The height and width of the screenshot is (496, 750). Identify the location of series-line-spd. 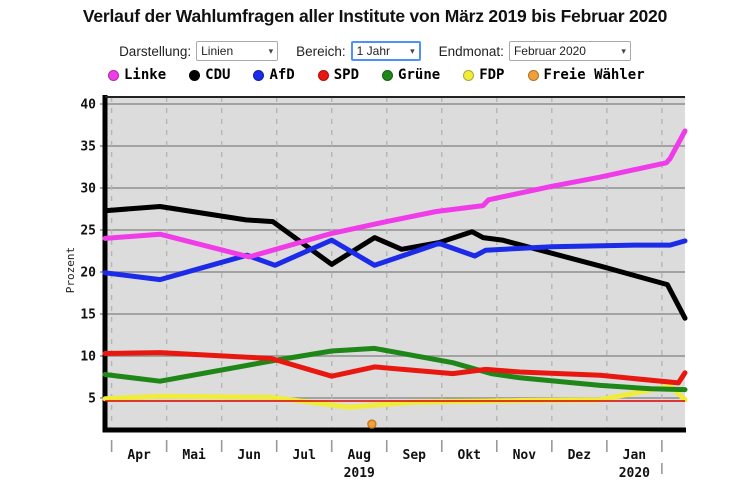
(395, 368).